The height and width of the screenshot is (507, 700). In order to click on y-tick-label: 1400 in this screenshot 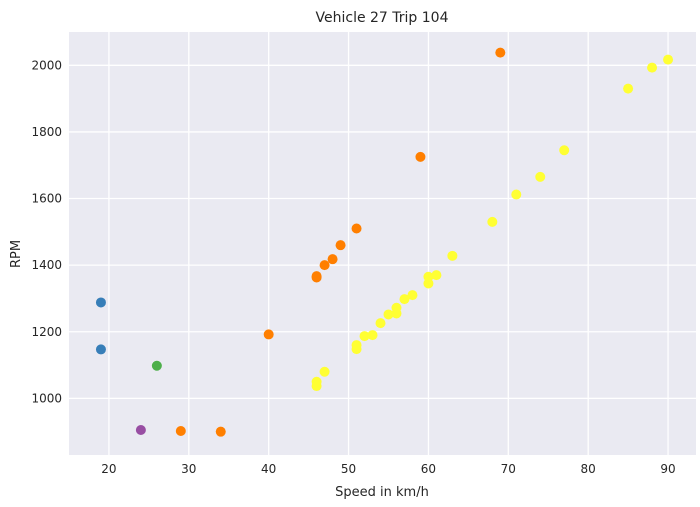, I will do `click(46, 265)`.